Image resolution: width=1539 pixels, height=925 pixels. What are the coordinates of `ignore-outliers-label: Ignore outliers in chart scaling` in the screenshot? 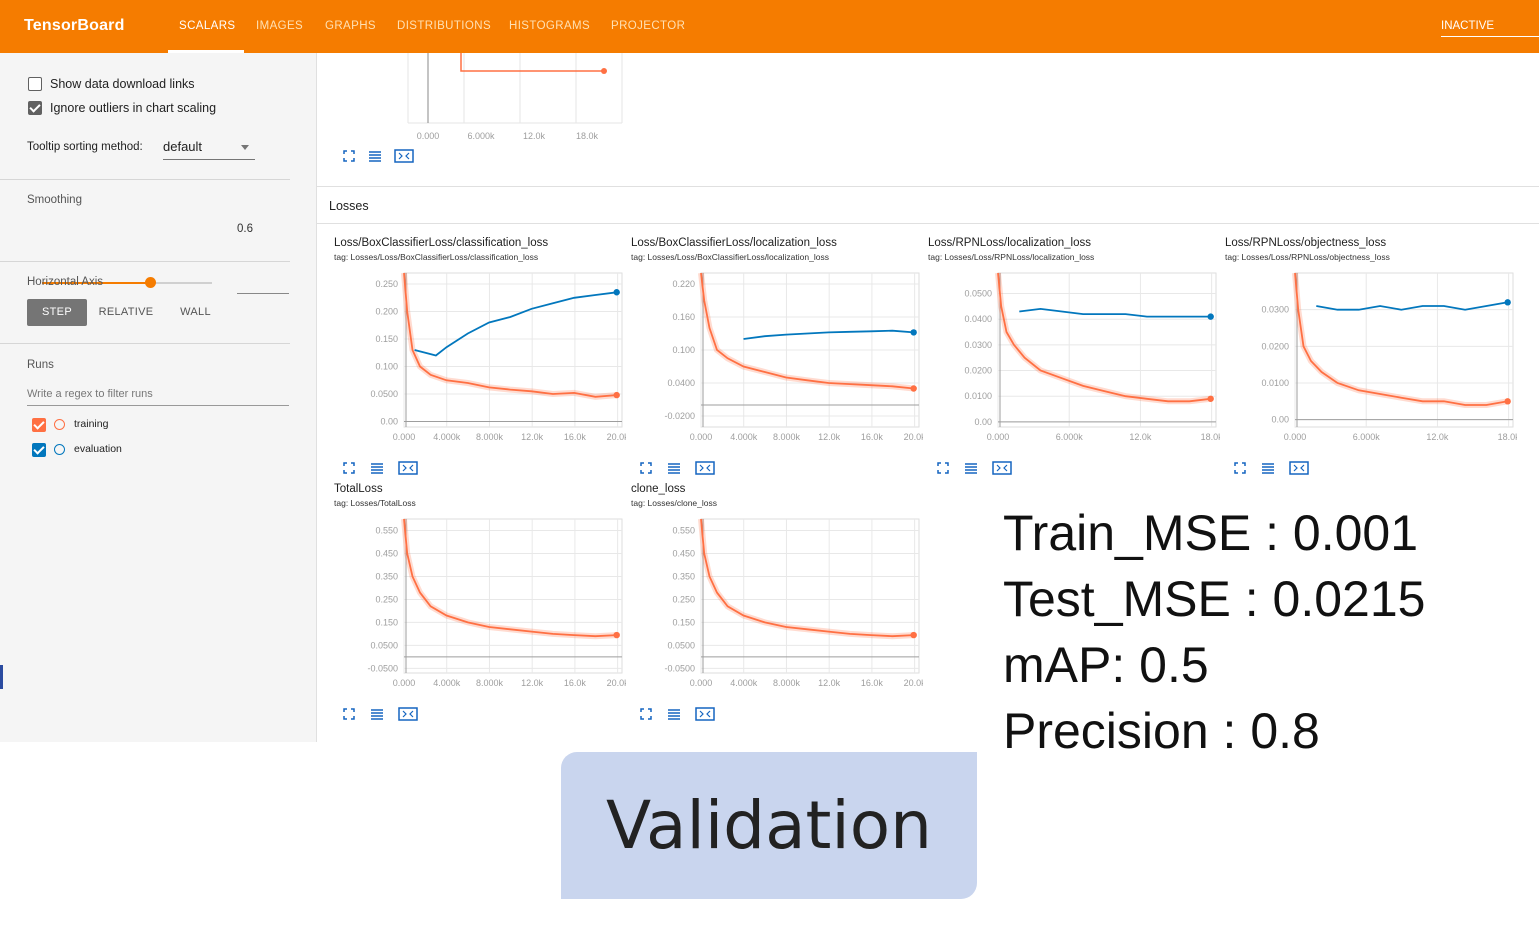 It's located at (133, 108).